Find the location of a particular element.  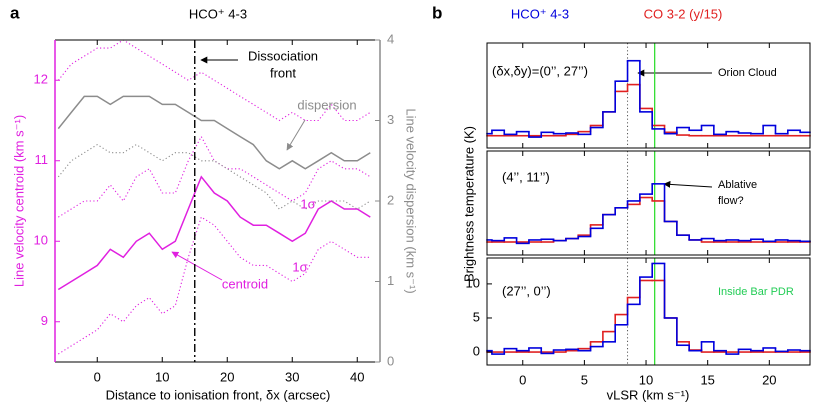

x-tick-label: 15 is located at coordinates (707, 379).